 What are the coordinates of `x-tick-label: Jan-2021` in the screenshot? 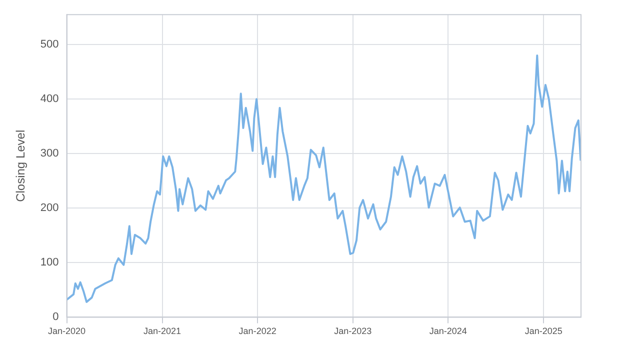 It's located at (163, 331).